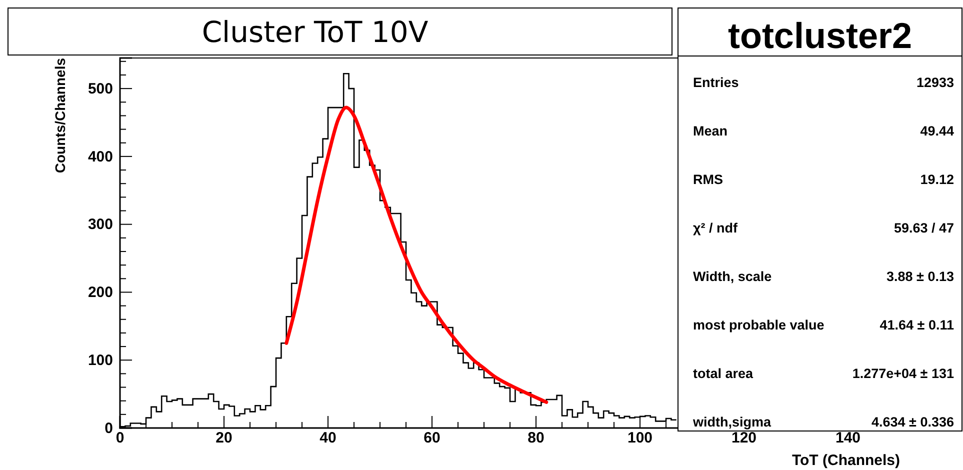  Describe the element at coordinates (732, 422) in the screenshot. I see `annotation: width,sigma` at that location.